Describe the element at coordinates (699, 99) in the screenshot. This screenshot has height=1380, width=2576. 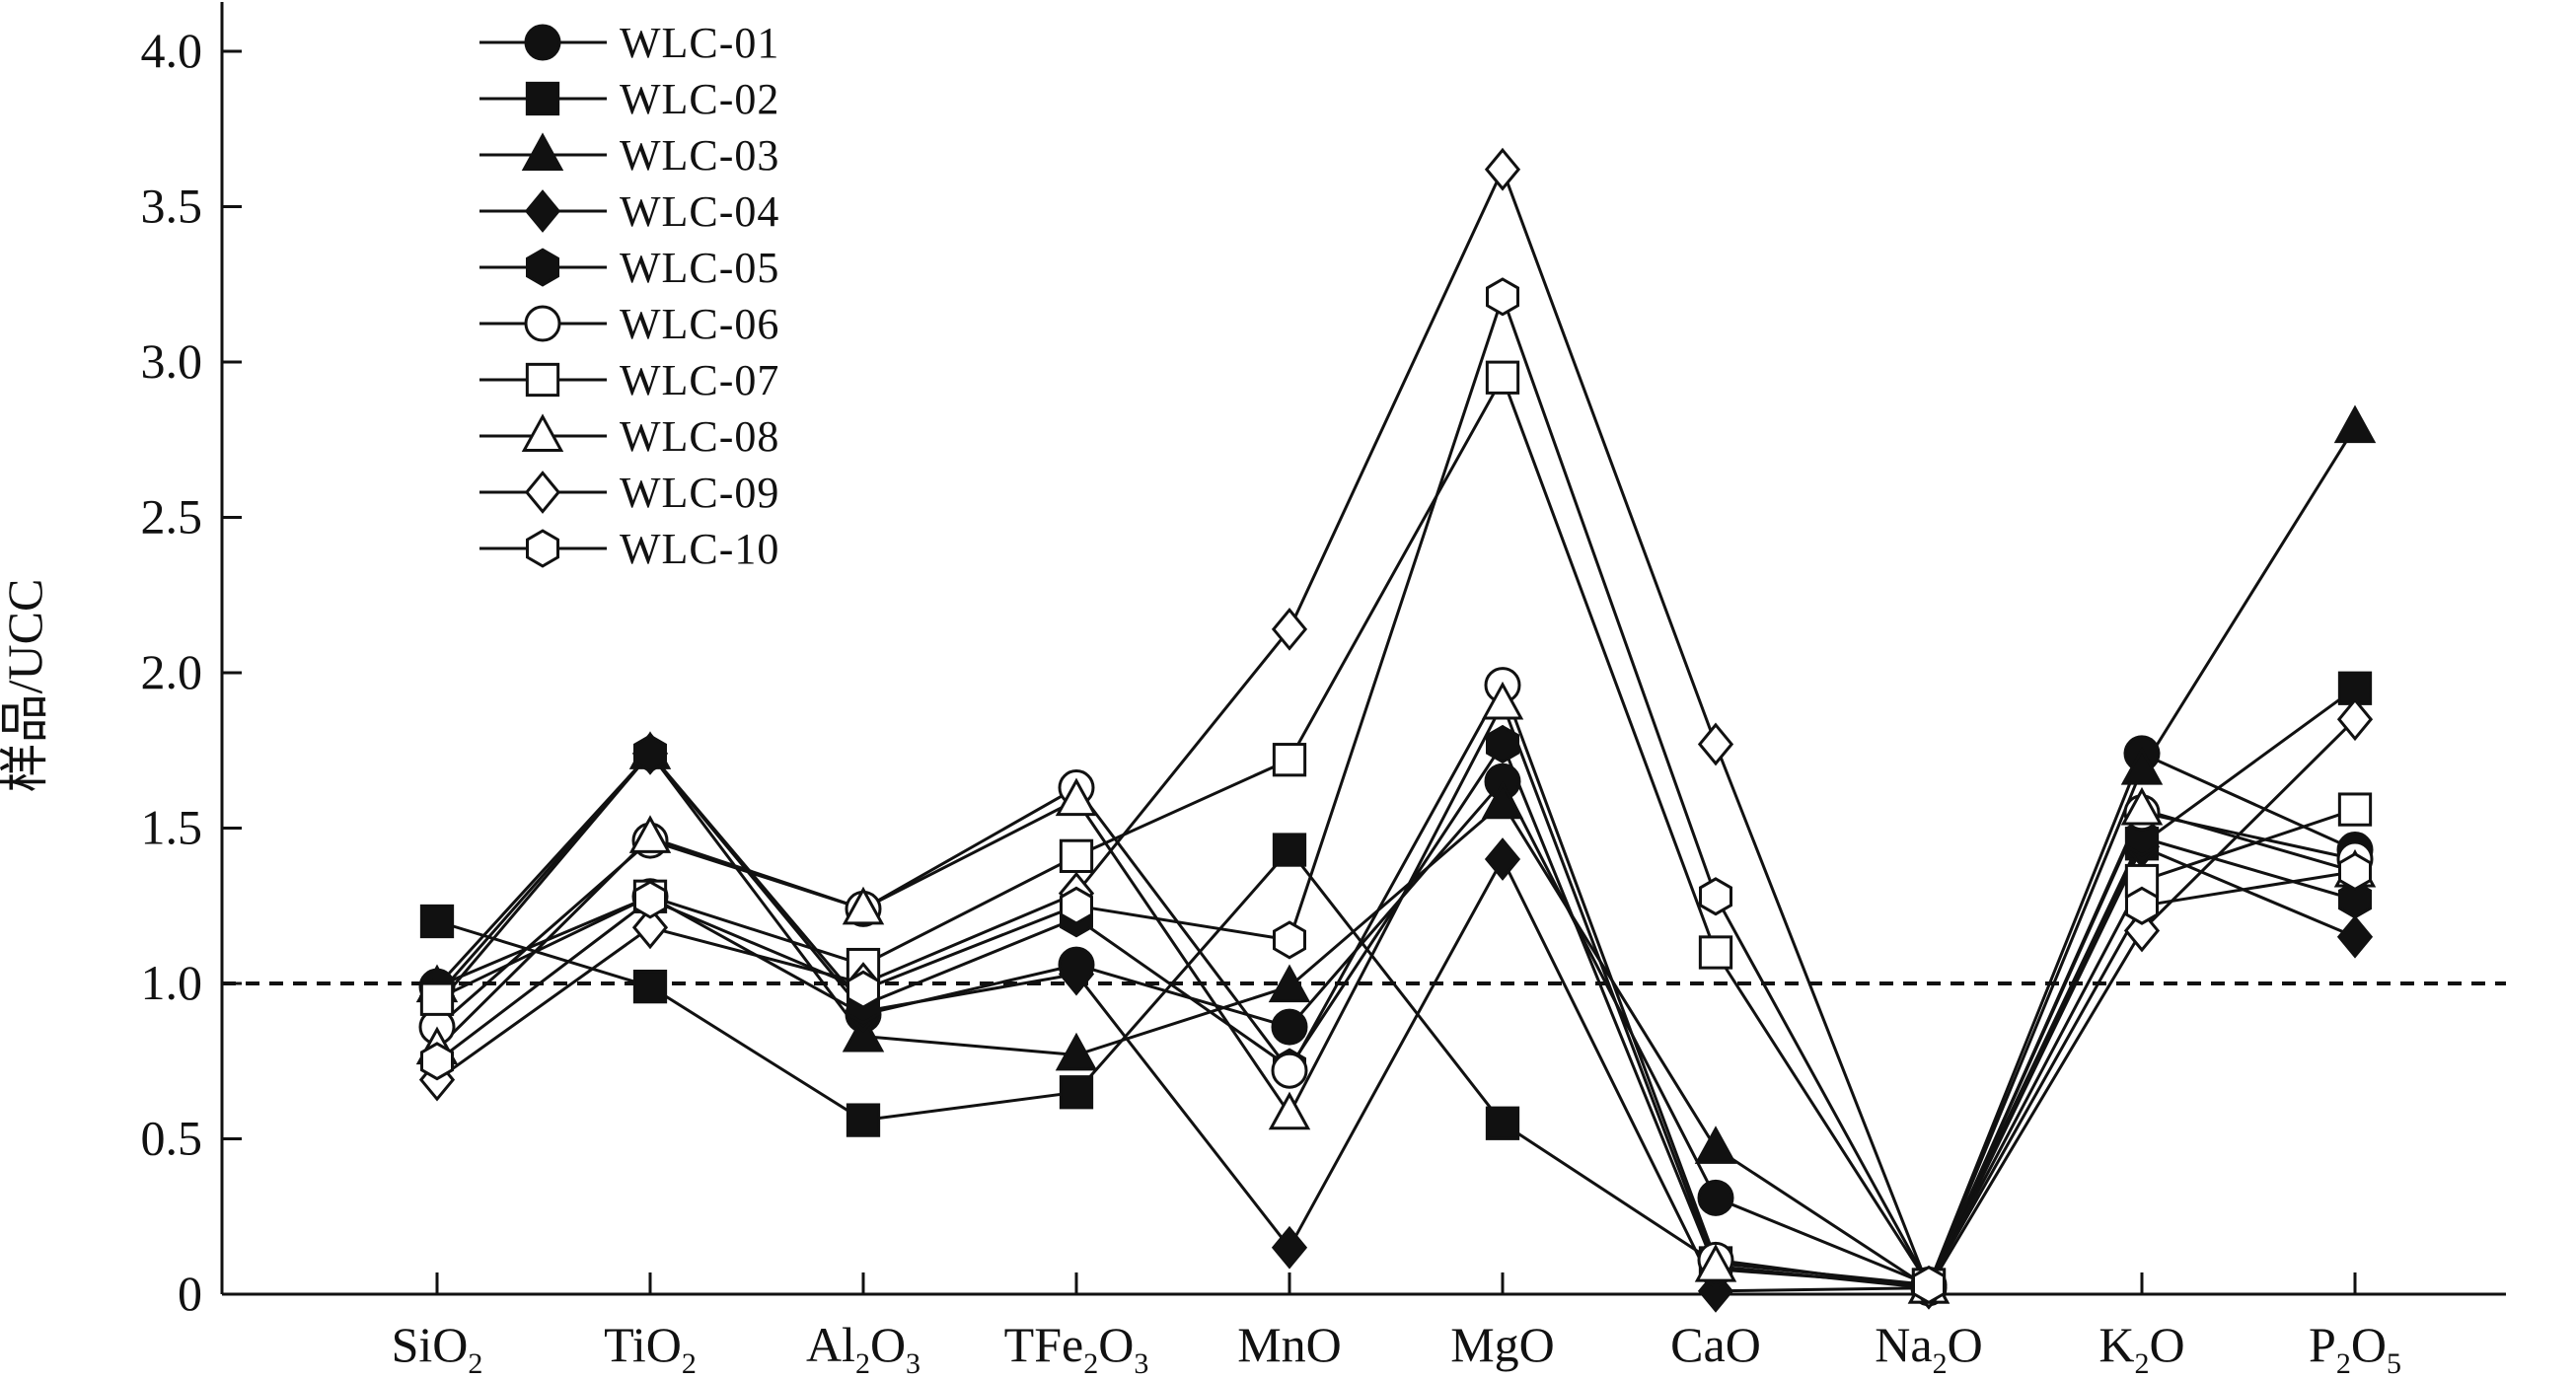
I see `legend-label: WLC-02` at that location.